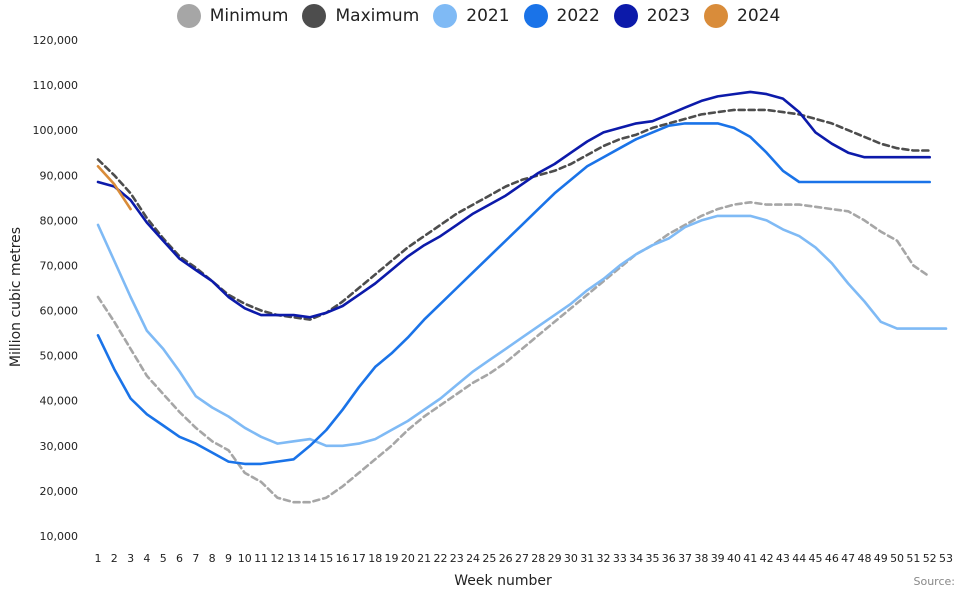 The height and width of the screenshot is (589, 957). What do you see at coordinates (734, 558) in the screenshot?
I see `x-tick-label: 40` at bounding box center [734, 558].